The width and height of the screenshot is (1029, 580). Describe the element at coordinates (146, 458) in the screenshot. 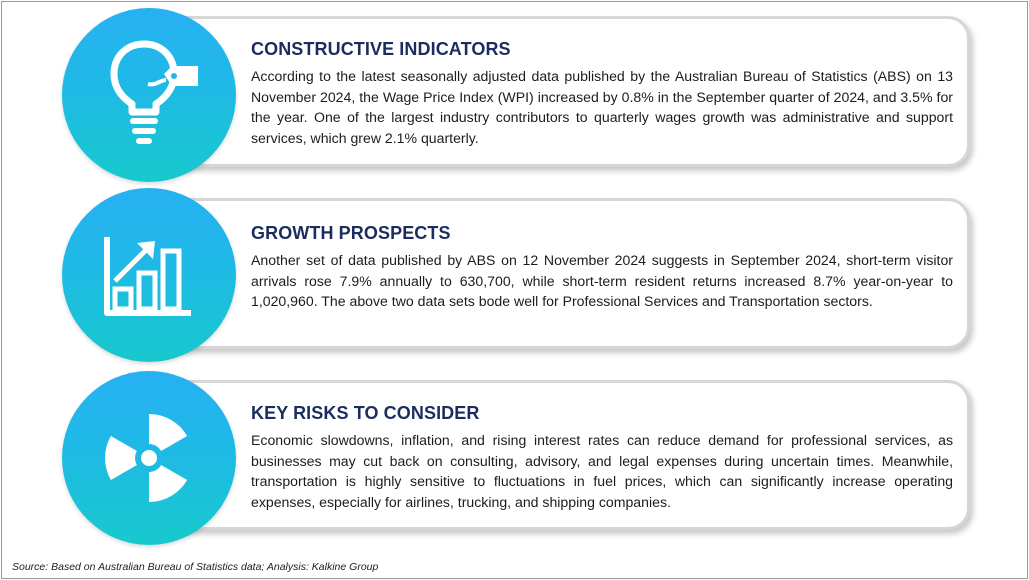

I see `radiation-hazard-icon` at that location.